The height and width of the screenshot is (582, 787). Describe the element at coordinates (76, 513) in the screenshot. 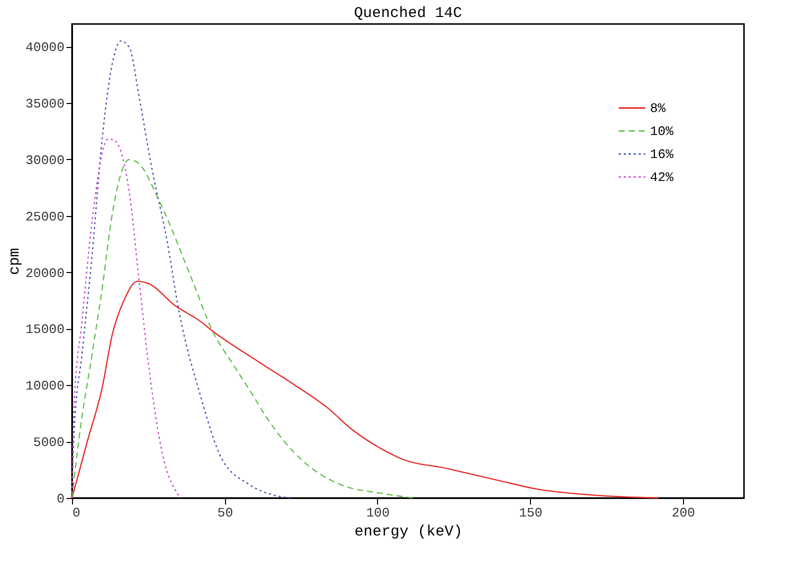

I see `x-tick-label: 0` at that location.